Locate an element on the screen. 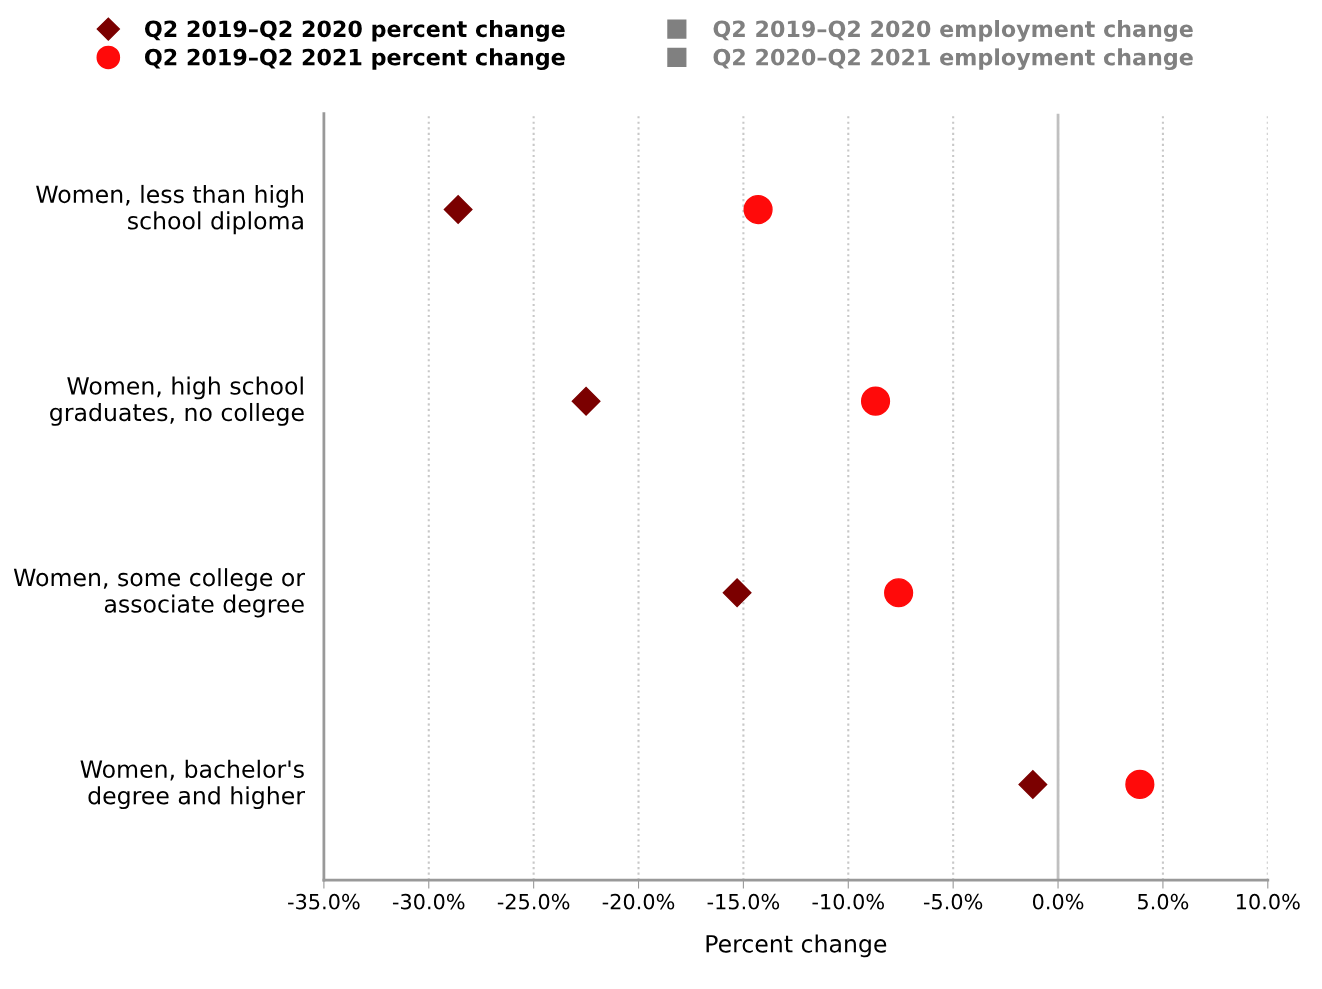  x-tick-label: -5.0% is located at coordinates (953, 901).